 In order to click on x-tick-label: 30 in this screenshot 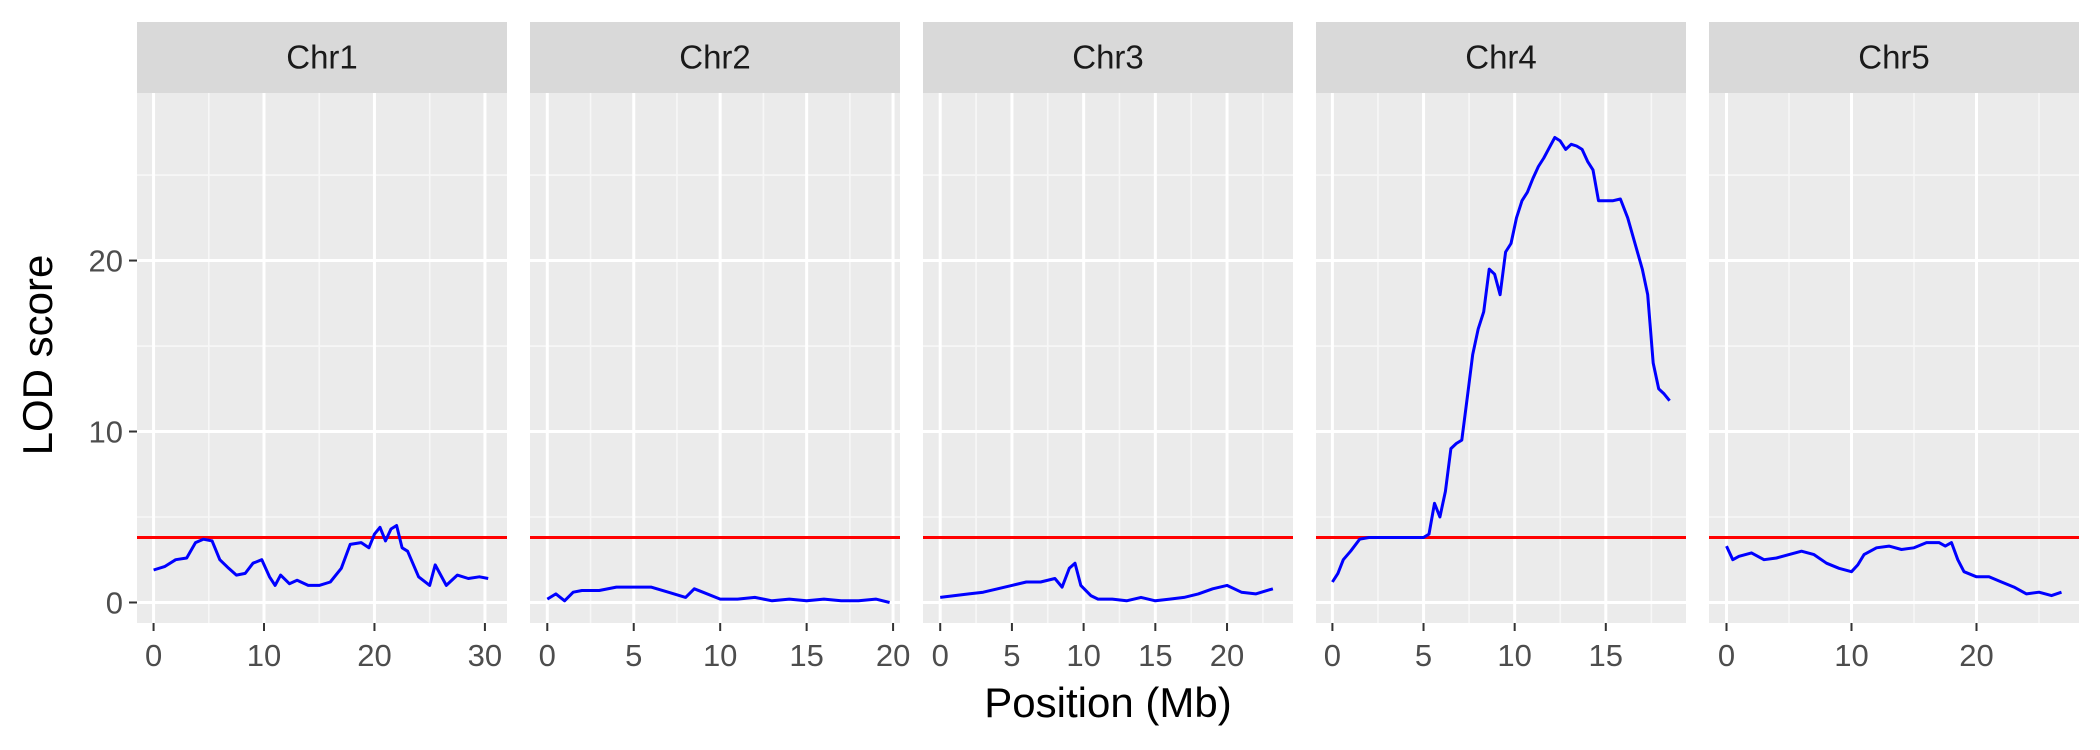, I will do `click(485, 655)`.